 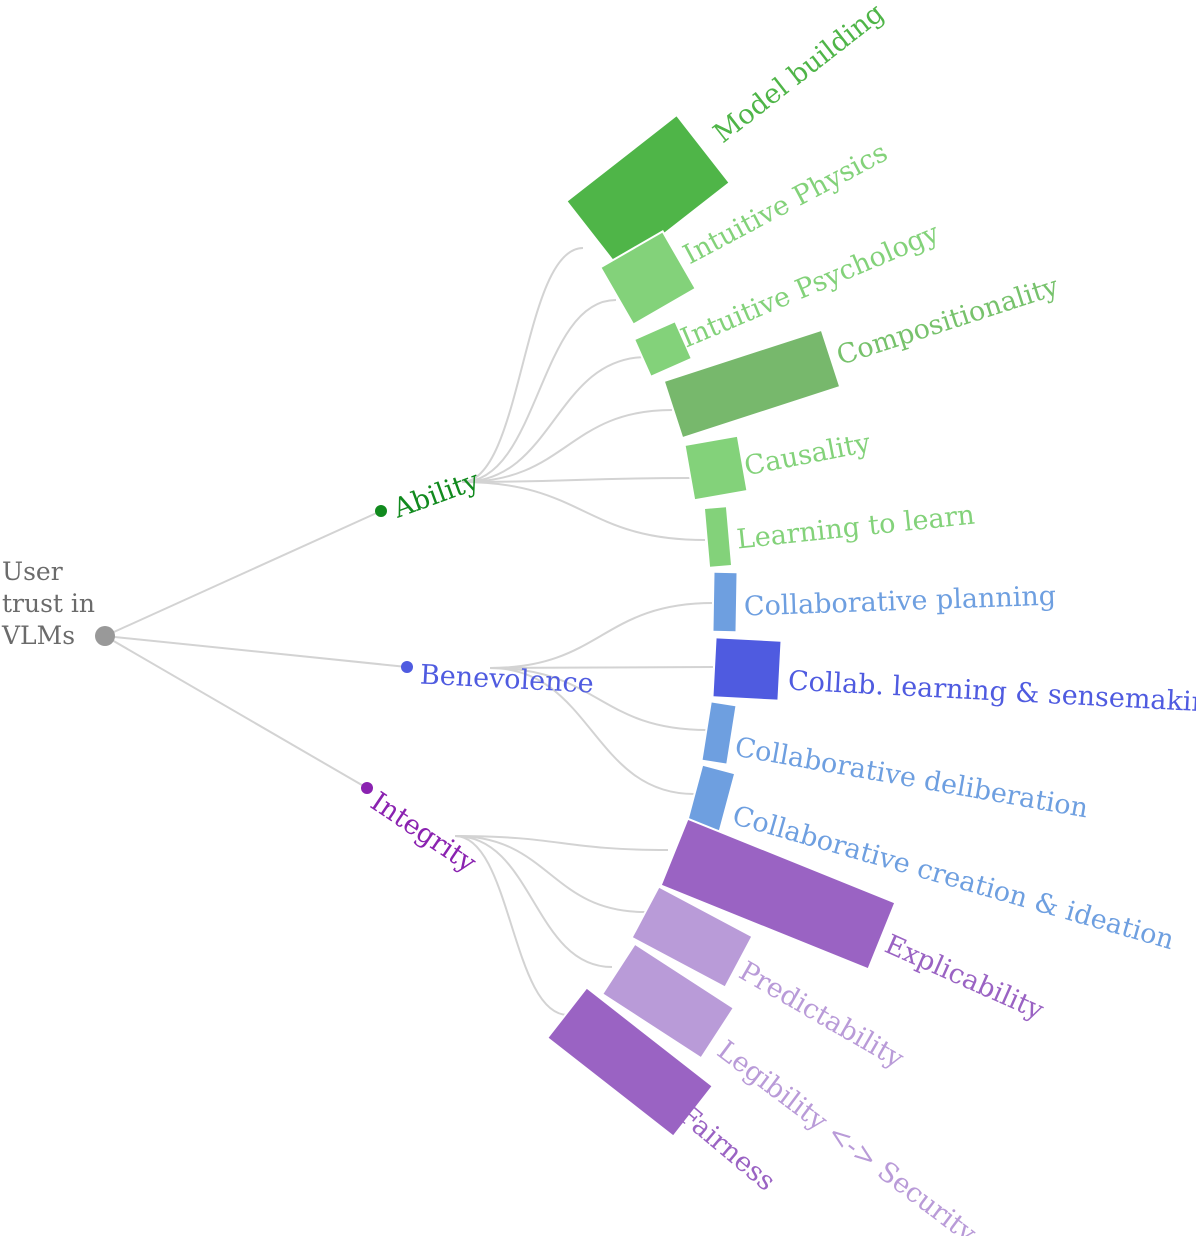 I want to click on branch-dot-integrity, so click(x=367, y=788).